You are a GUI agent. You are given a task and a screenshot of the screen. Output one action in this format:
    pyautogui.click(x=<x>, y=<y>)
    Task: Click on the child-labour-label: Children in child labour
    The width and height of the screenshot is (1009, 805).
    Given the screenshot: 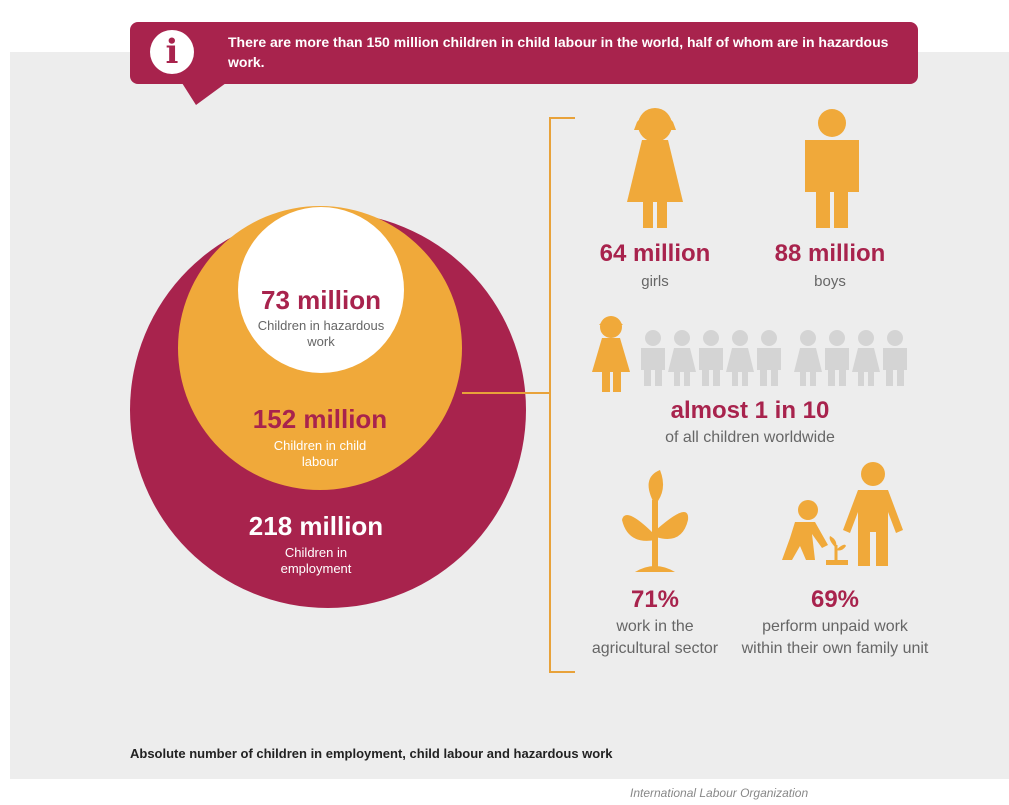 What is the action you would take?
    pyautogui.click(x=320, y=453)
    